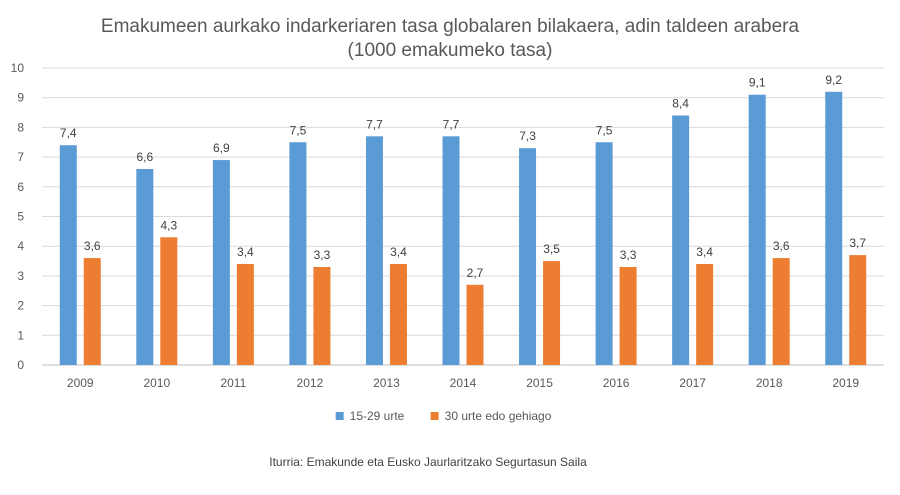 Image resolution: width=900 pixels, height=495 pixels. What do you see at coordinates (20, 98) in the screenshot?
I see `y-tick-label: 9` at bounding box center [20, 98].